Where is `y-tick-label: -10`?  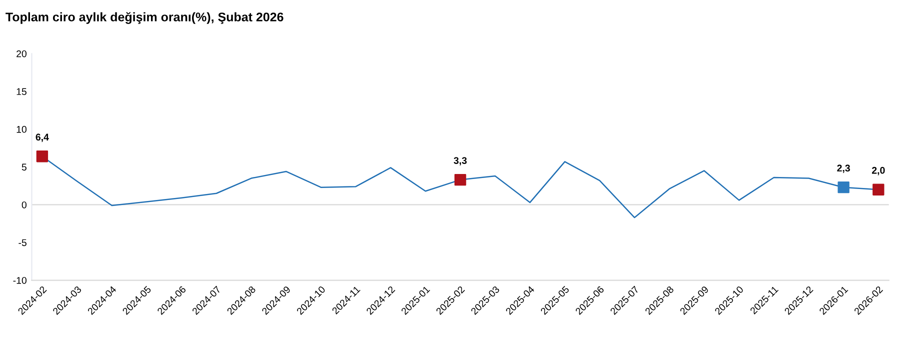 y-tick-label: -10 is located at coordinates (20, 280).